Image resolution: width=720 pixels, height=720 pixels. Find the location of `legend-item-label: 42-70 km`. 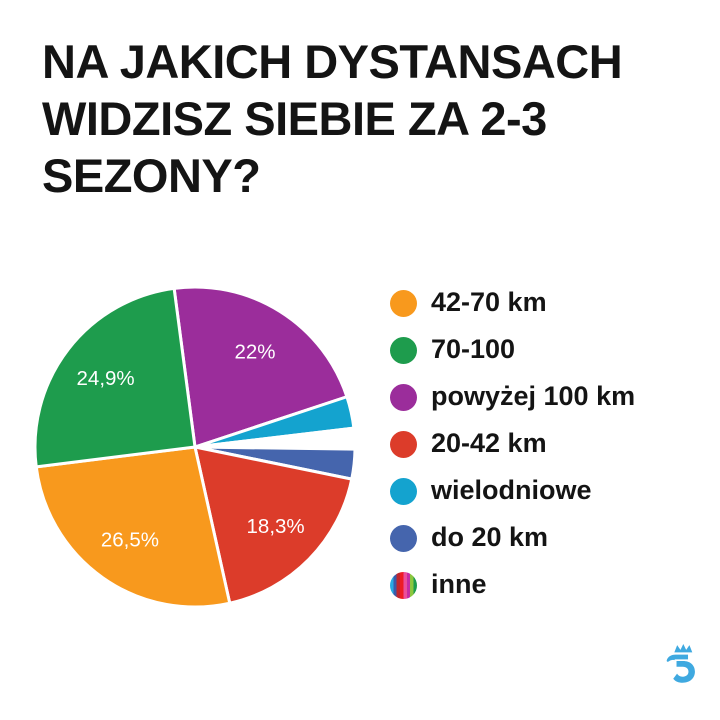

legend-item-label: 42-70 km is located at coordinates (489, 301).